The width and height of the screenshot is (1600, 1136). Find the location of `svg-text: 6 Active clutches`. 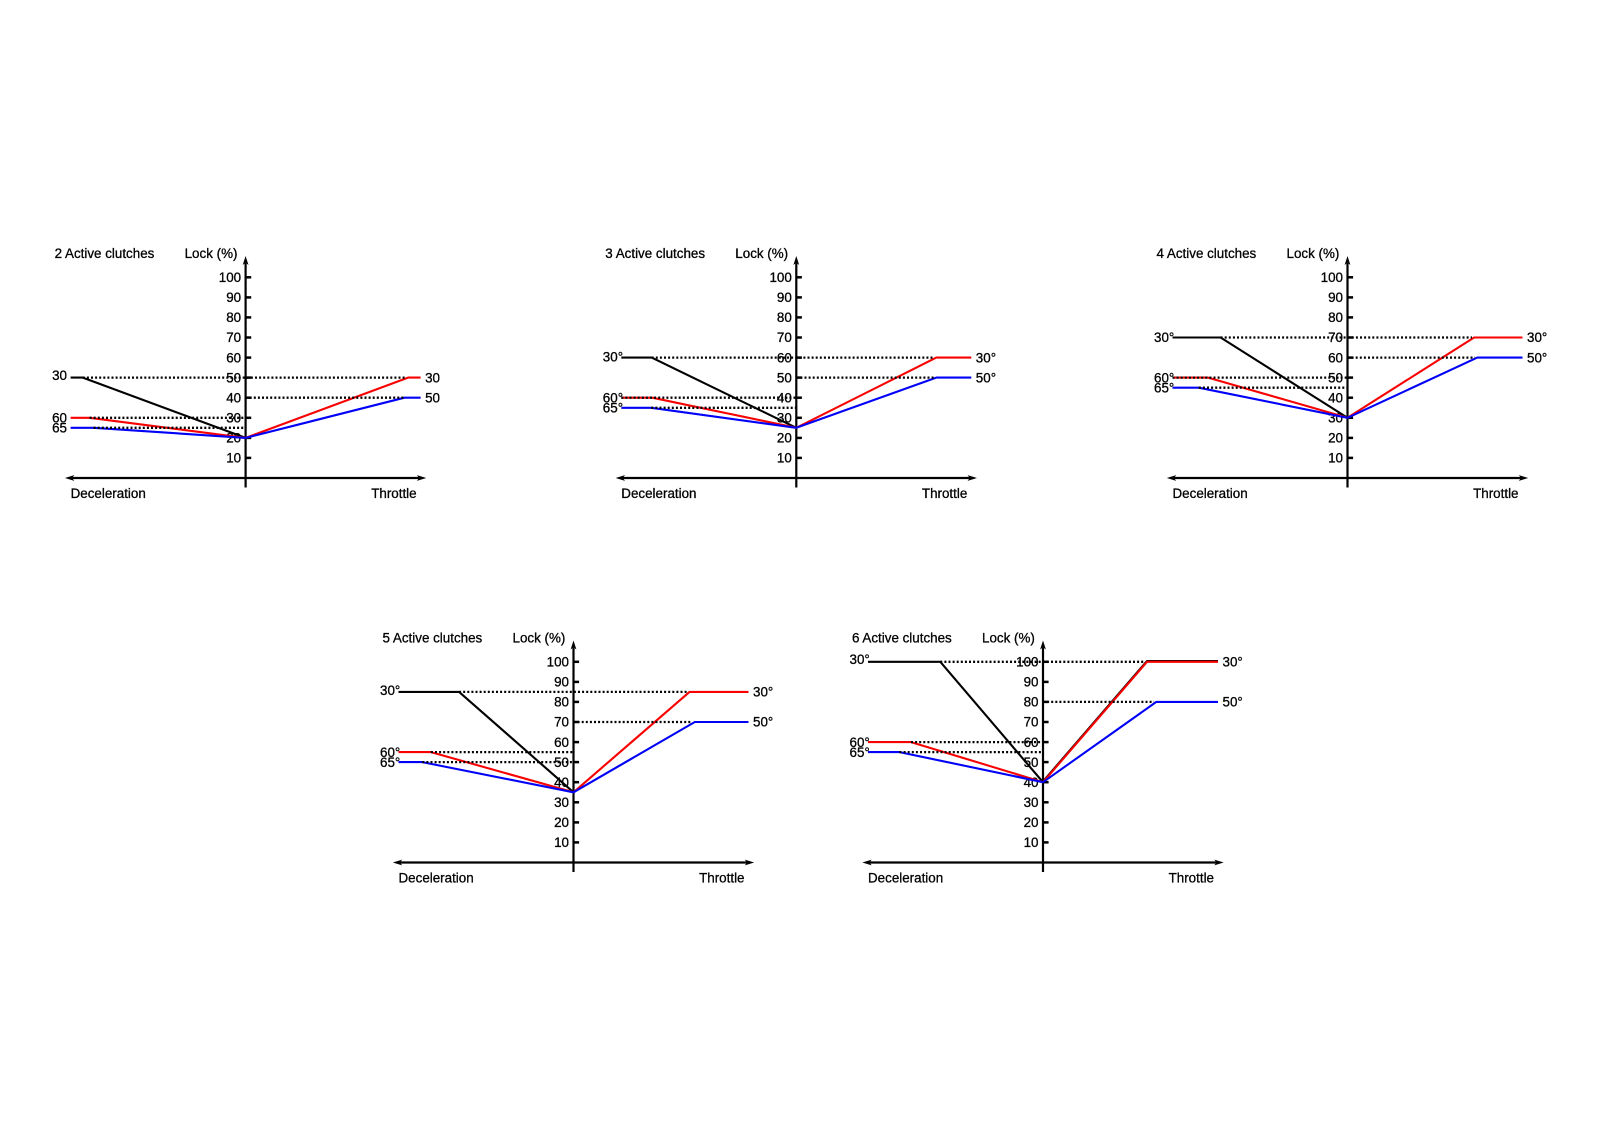

svg-text: 6 Active clutches is located at coordinates (902, 638).